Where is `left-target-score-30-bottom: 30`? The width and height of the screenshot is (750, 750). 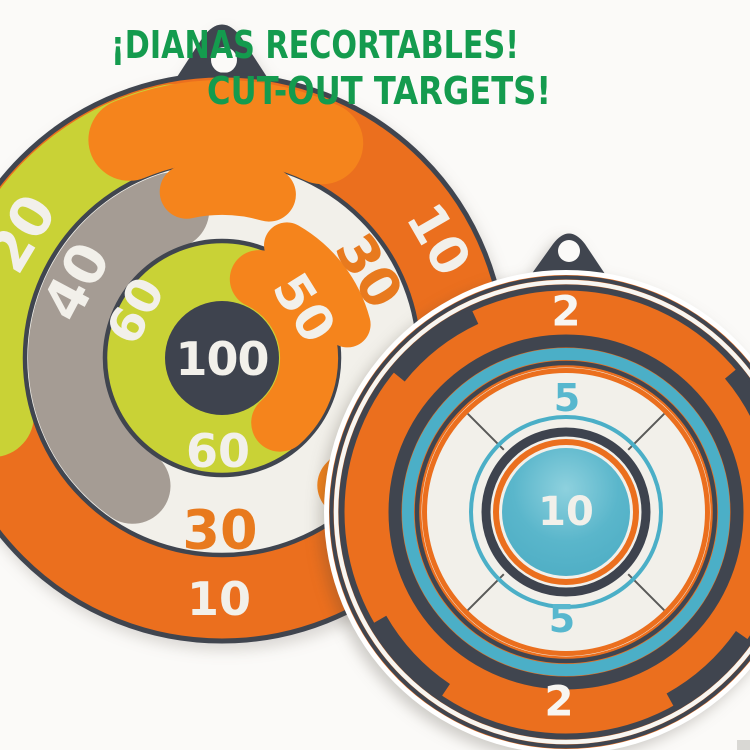
left-target-score-30-bottom: 30 is located at coordinates (219, 530).